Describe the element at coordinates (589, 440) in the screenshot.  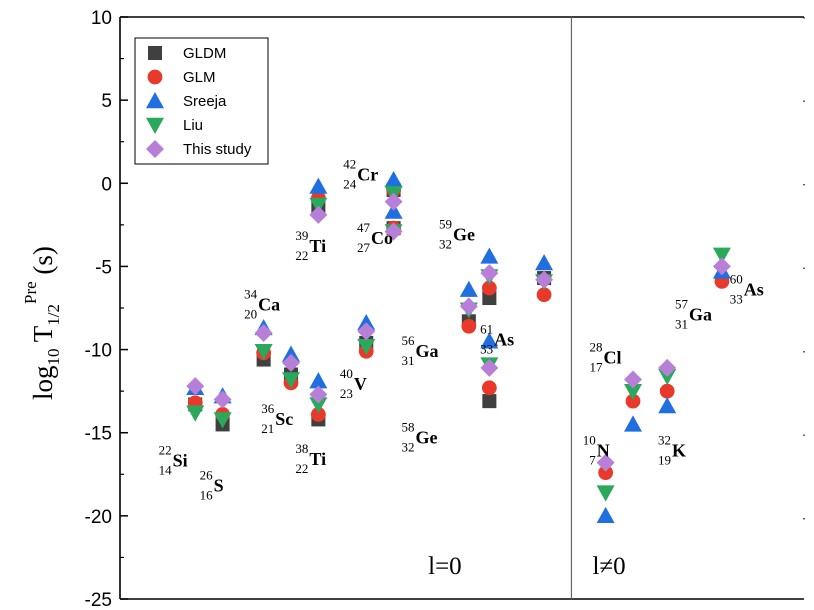
I see `nuclide-mass: 10` at that location.